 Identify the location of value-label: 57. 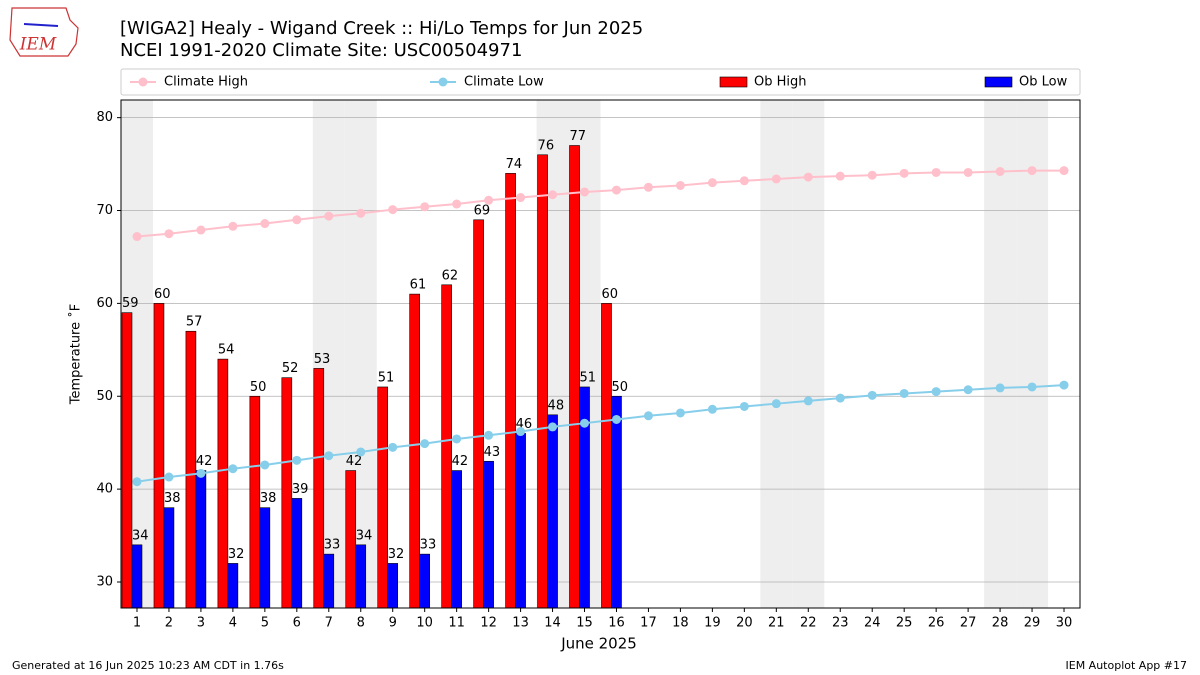
(194, 322).